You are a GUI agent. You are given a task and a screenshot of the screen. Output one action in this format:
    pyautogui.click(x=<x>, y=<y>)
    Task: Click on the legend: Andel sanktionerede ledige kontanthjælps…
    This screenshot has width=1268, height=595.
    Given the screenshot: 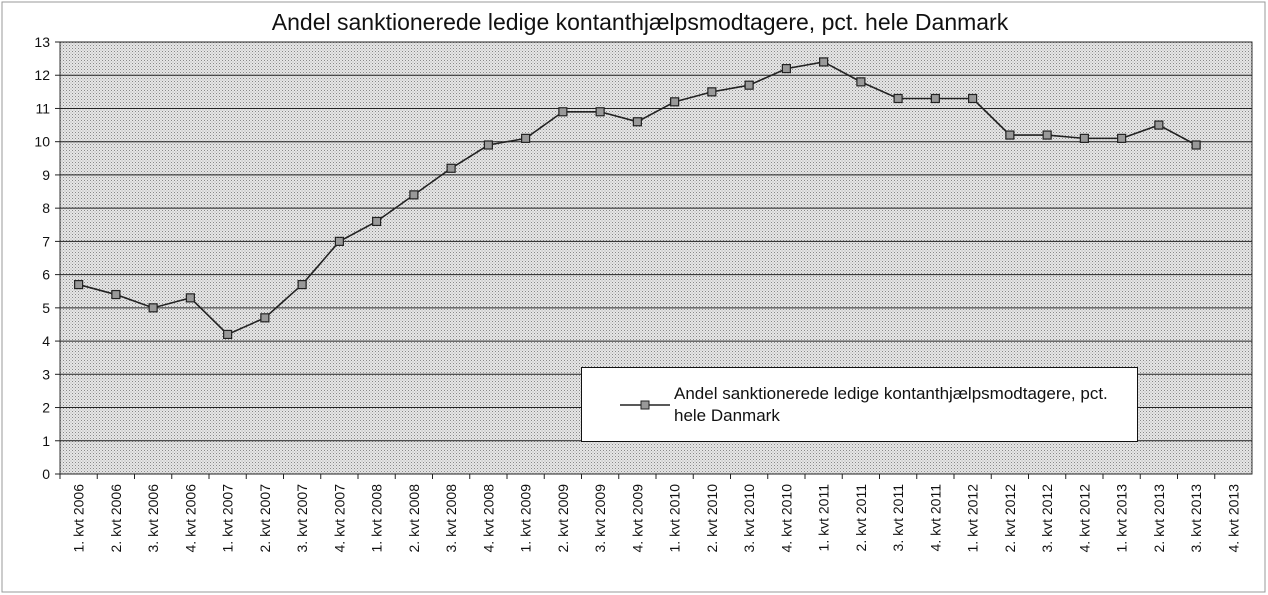 What is the action you would take?
    pyautogui.click(x=859, y=404)
    